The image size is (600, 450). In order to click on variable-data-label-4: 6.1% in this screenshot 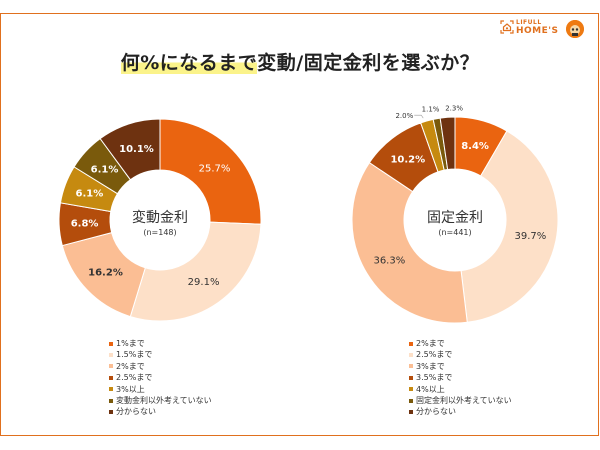, I will do `click(90, 194)`.